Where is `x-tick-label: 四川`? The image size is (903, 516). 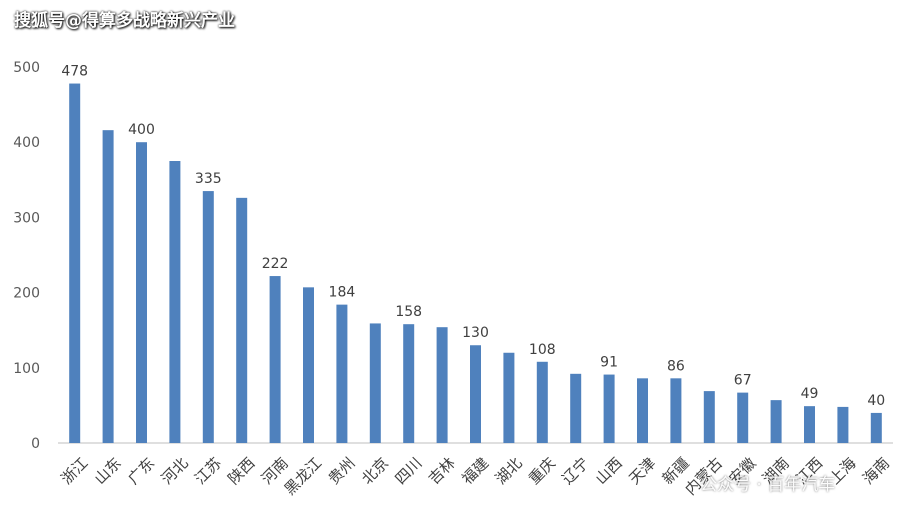
x-tick-label: 四川 is located at coordinates (408, 471).